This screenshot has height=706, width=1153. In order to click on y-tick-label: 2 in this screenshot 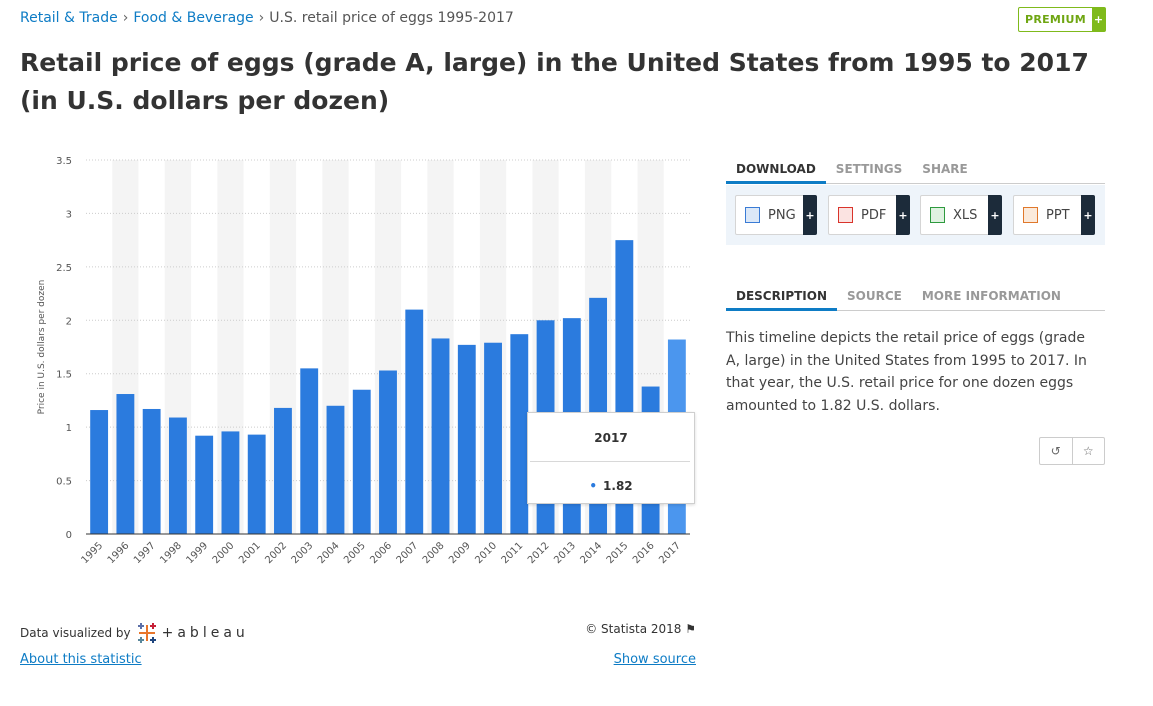, I will do `click(69, 321)`.